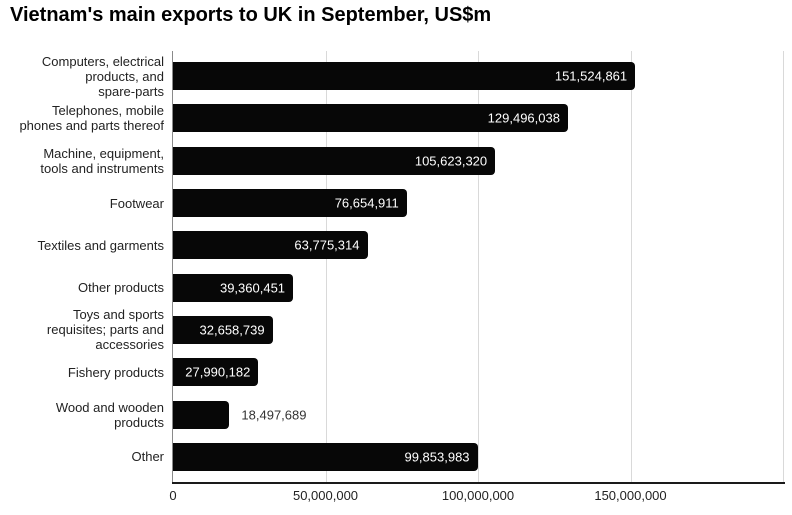 The width and height of the screenshot is (792, 515). What do you see at coordinates (630, 495) in the screenshot?
I see `x-tick-label: 150,000,000` at bounding box center [630, 495].